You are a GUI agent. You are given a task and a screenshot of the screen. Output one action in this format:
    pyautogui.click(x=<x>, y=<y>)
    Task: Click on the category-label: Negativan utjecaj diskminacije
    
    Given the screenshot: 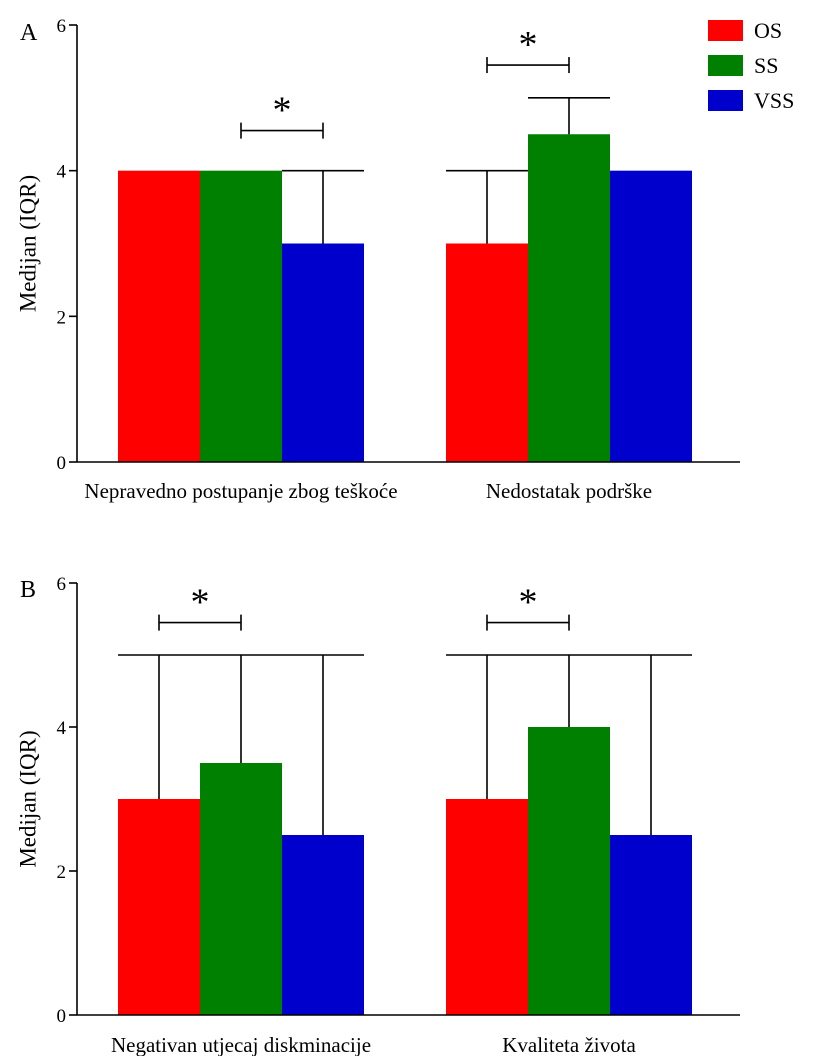 What is the action you would take?
    pyautogui.click(x=241, y=1044)
    